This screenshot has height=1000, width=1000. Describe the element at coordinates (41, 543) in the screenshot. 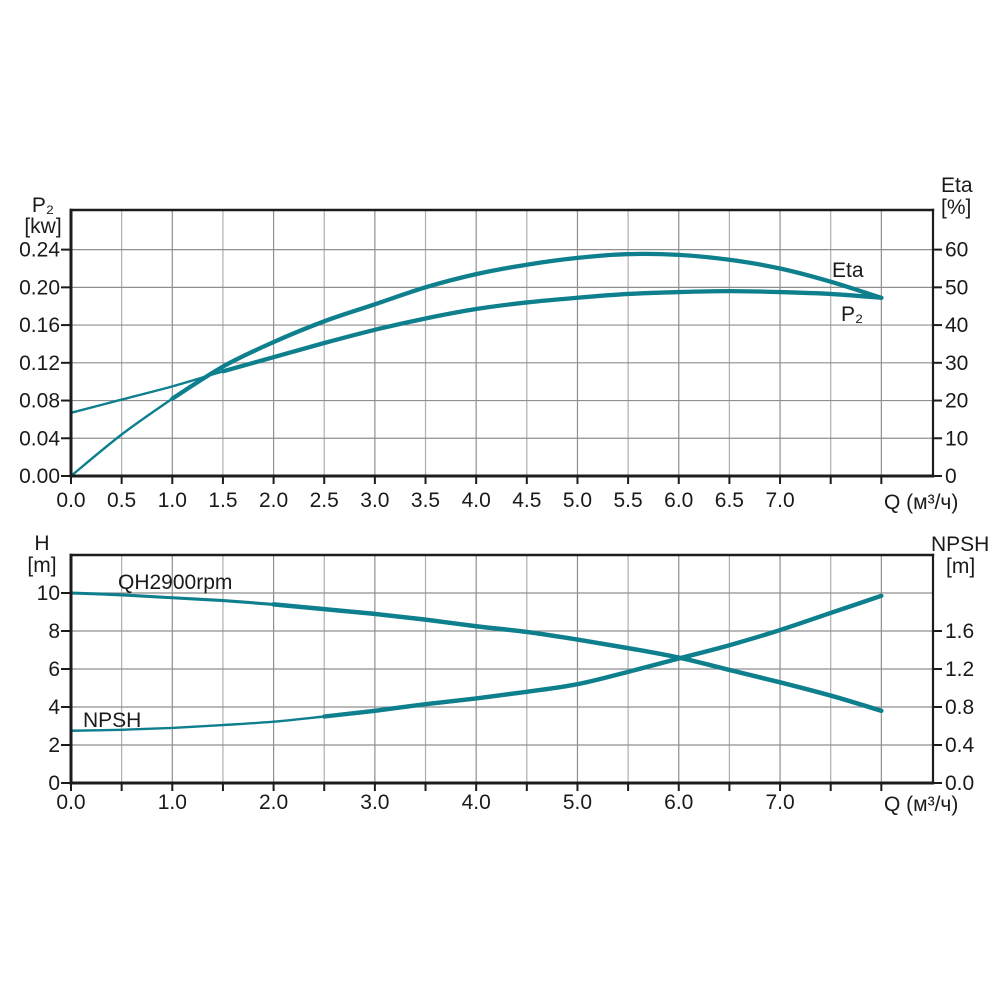

I see `y-left-axis-title: H` at that location.